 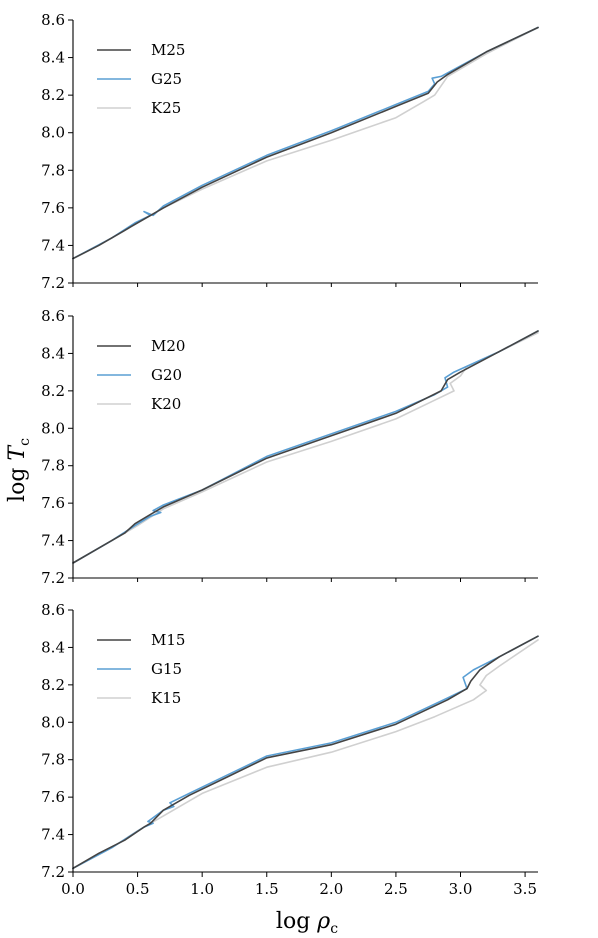 What do you see at coordinates (331, 889) in the screenshot?
I see `x-tick-label: 2.0` at bounding box center [331, 889].